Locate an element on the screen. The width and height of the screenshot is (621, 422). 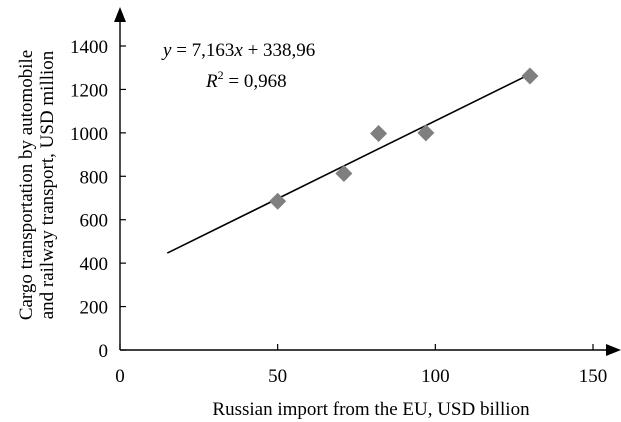
y-axis-title-line-2: and railway transport, USD million is located at coordinates (47, 184).